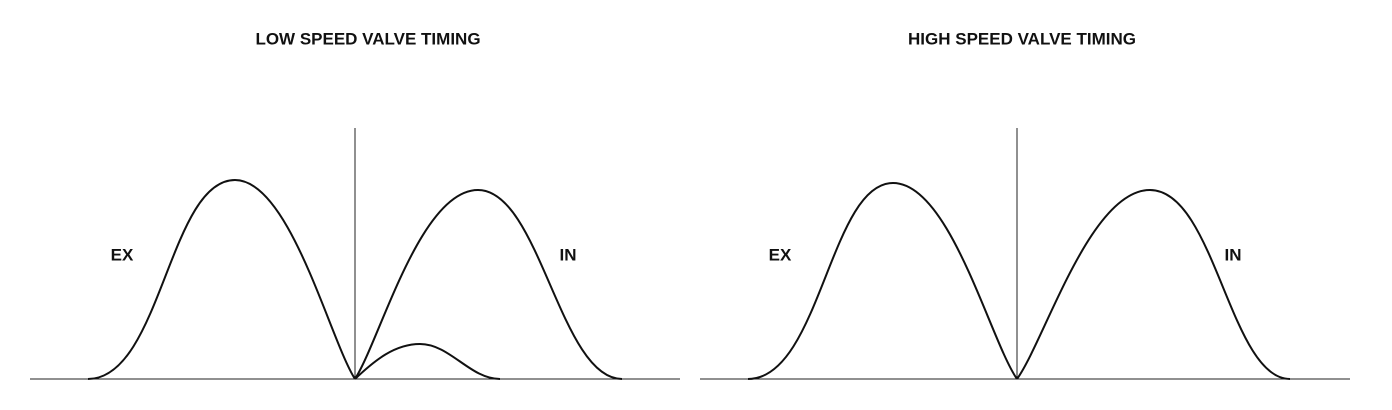  I want to click on secondary-intake-curve, so click(427, 361).